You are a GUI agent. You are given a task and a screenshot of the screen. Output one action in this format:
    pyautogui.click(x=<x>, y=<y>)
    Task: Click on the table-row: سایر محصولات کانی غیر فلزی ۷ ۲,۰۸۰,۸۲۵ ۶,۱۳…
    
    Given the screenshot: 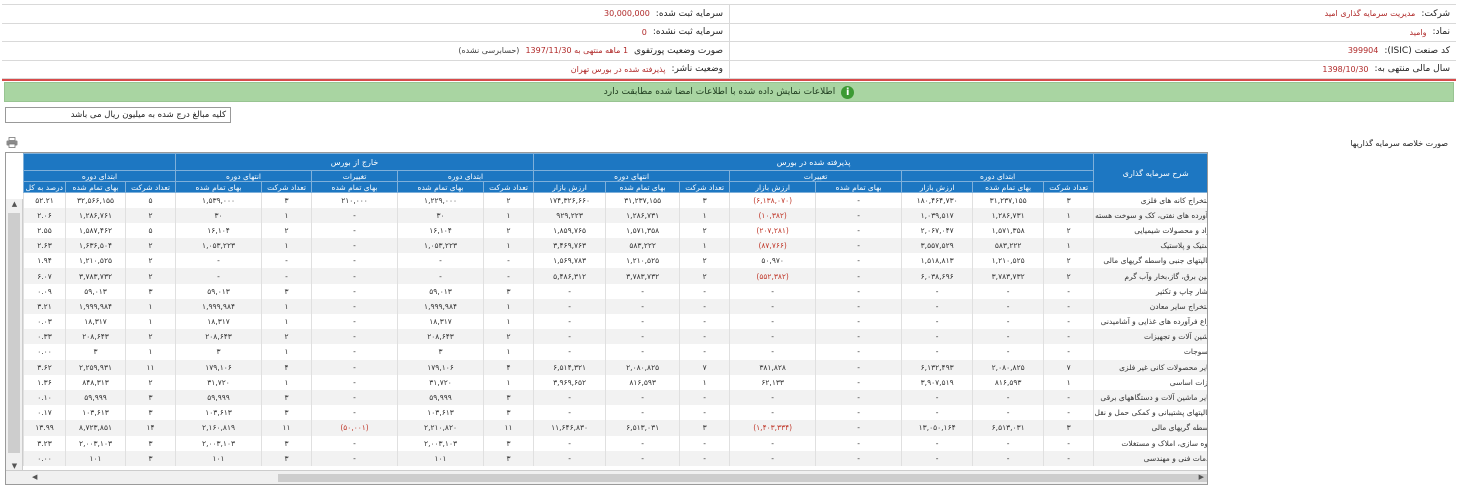 What is the action you would take?
    pyautogui.click(x=614, y=367)
    